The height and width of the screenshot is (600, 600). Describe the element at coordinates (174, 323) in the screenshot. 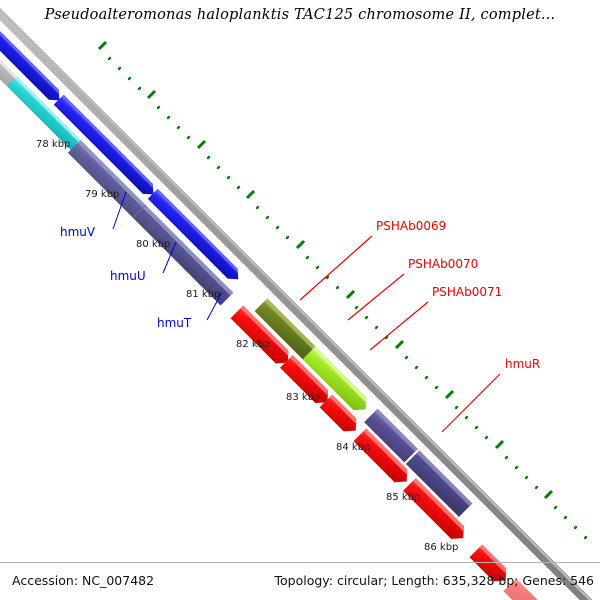

I see `gene-label-text: hmuT` at that location.